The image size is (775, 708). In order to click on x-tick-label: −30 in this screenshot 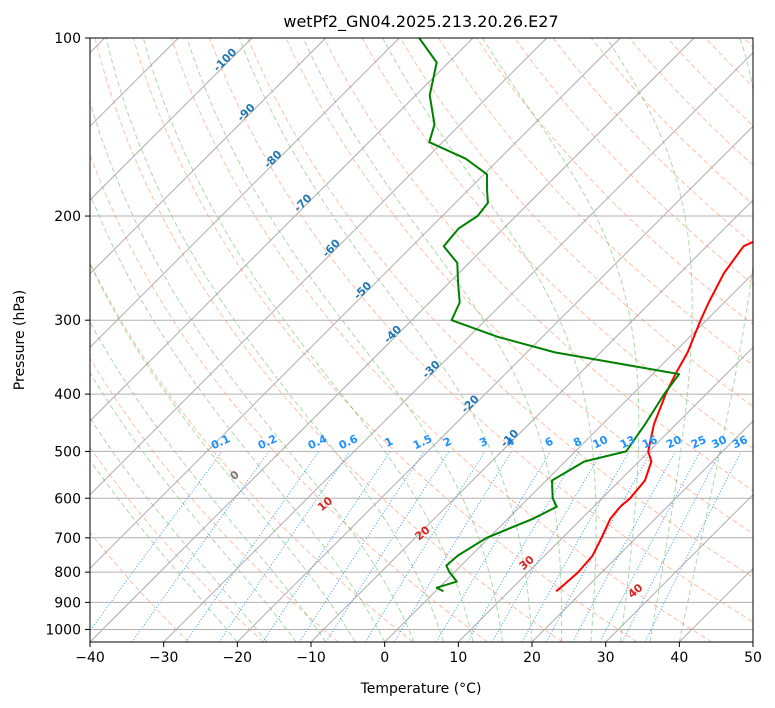, I will do `click(164, 658)`.